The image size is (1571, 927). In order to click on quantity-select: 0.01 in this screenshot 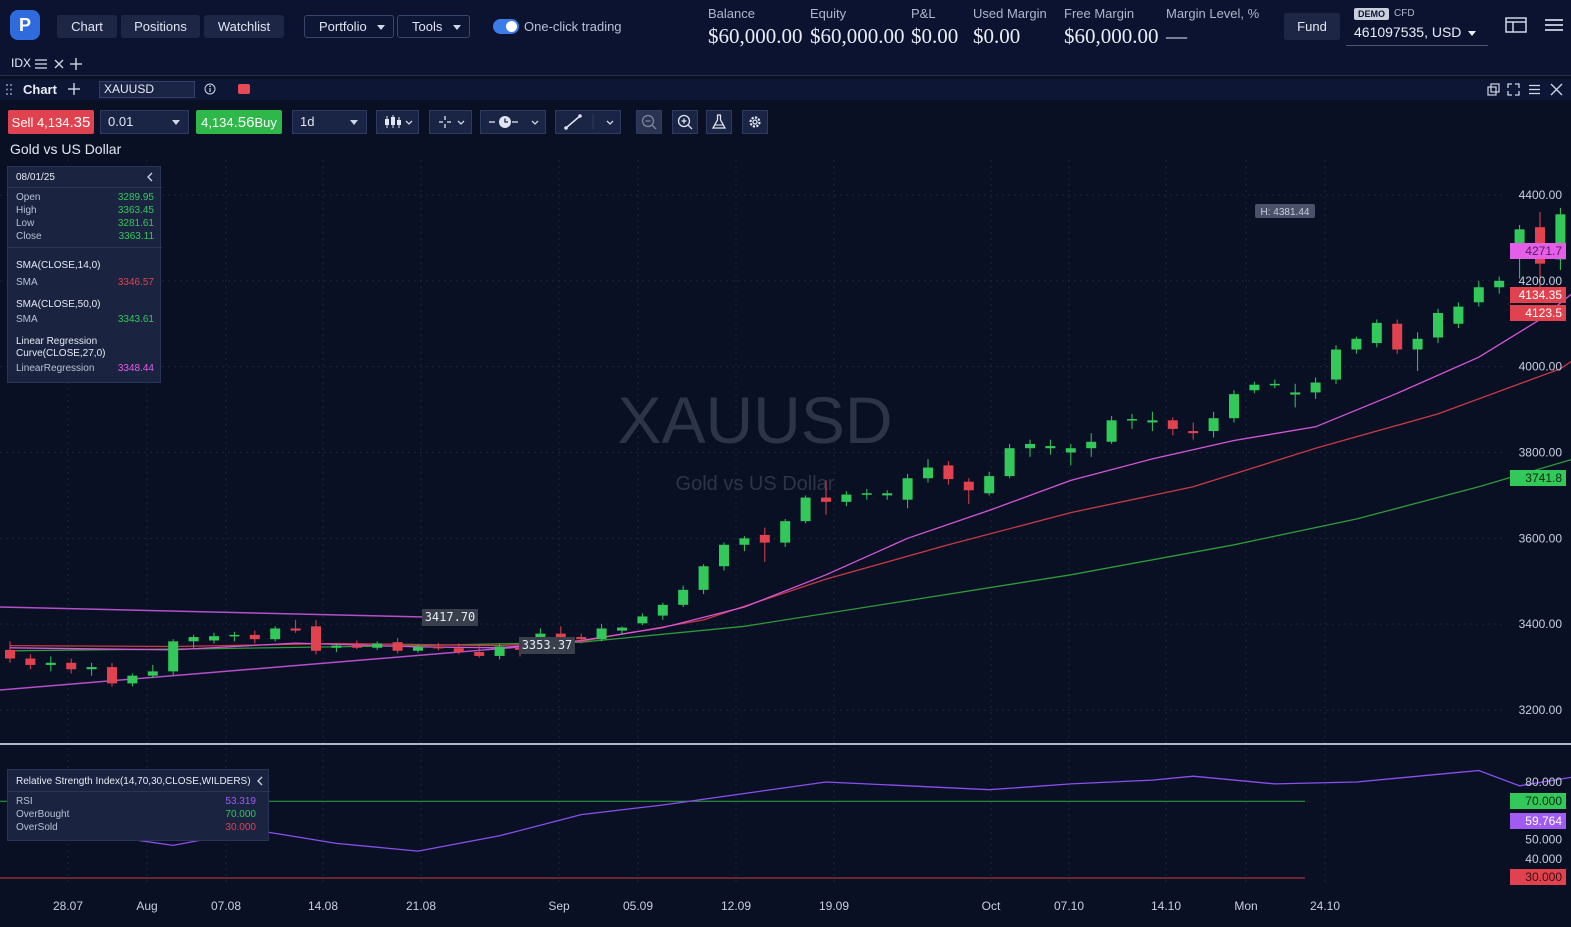, I will do `click(144, 122)`.